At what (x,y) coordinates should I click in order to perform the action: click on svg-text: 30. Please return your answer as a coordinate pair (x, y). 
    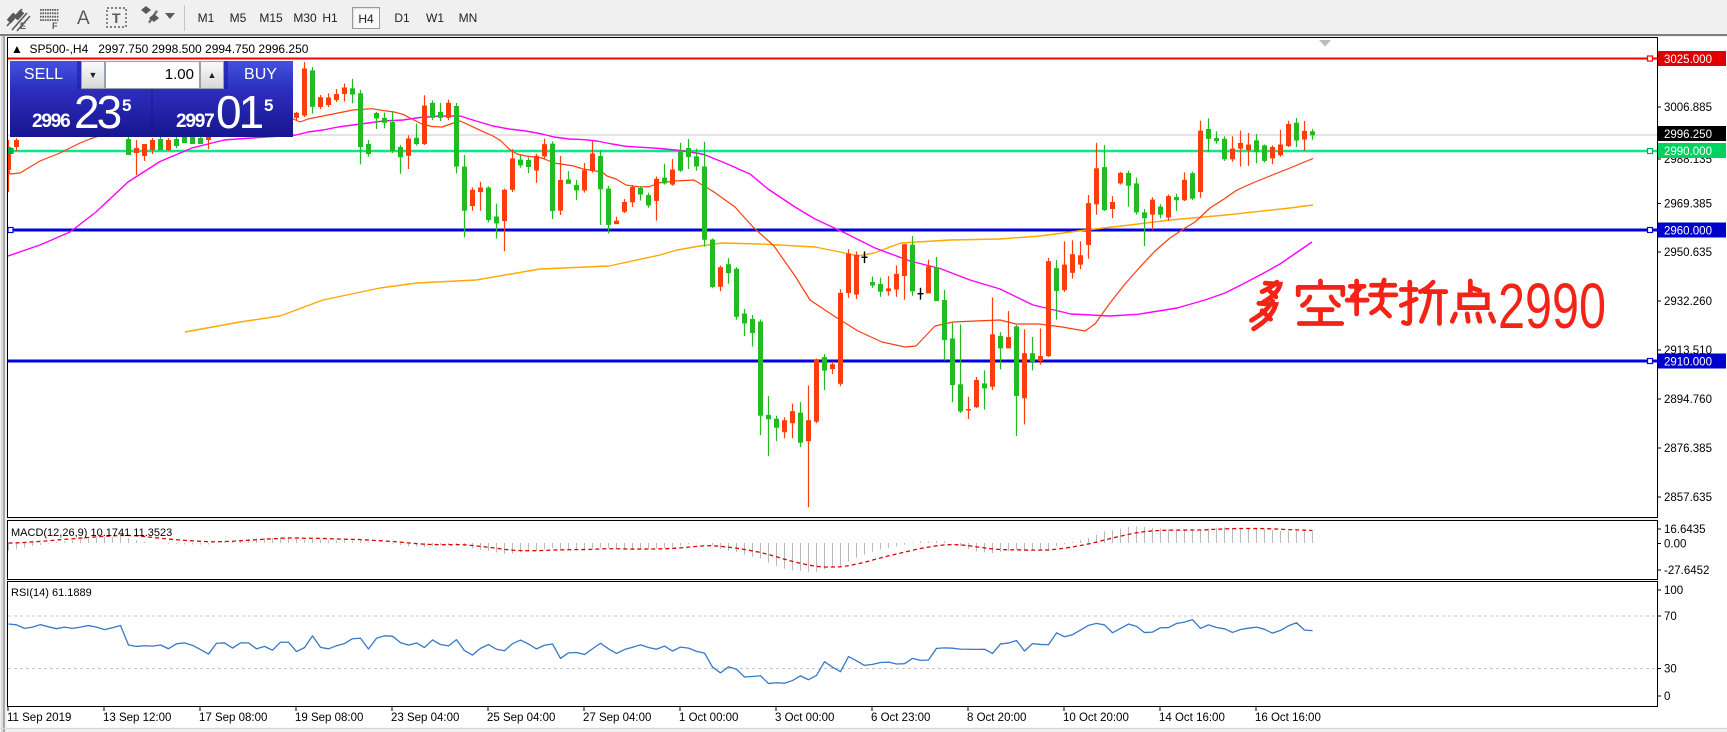
    Looking at the image, I should click on (1670, 670).